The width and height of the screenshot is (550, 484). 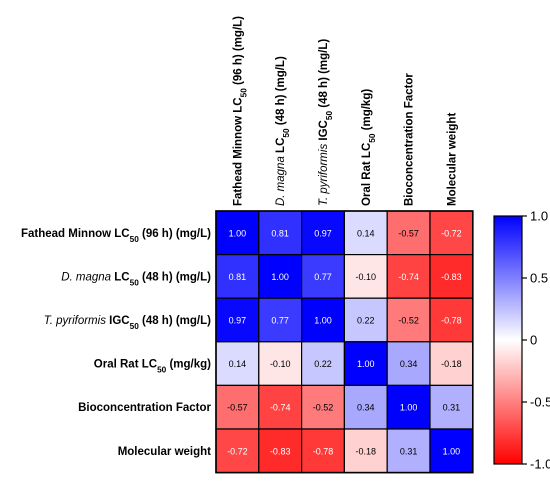 What do you see at coordinates (136, 279) in the screenshot?
I see `row-label: D. magna LC50 (48 h) (mg/L)` at bounding box center [136, 279].